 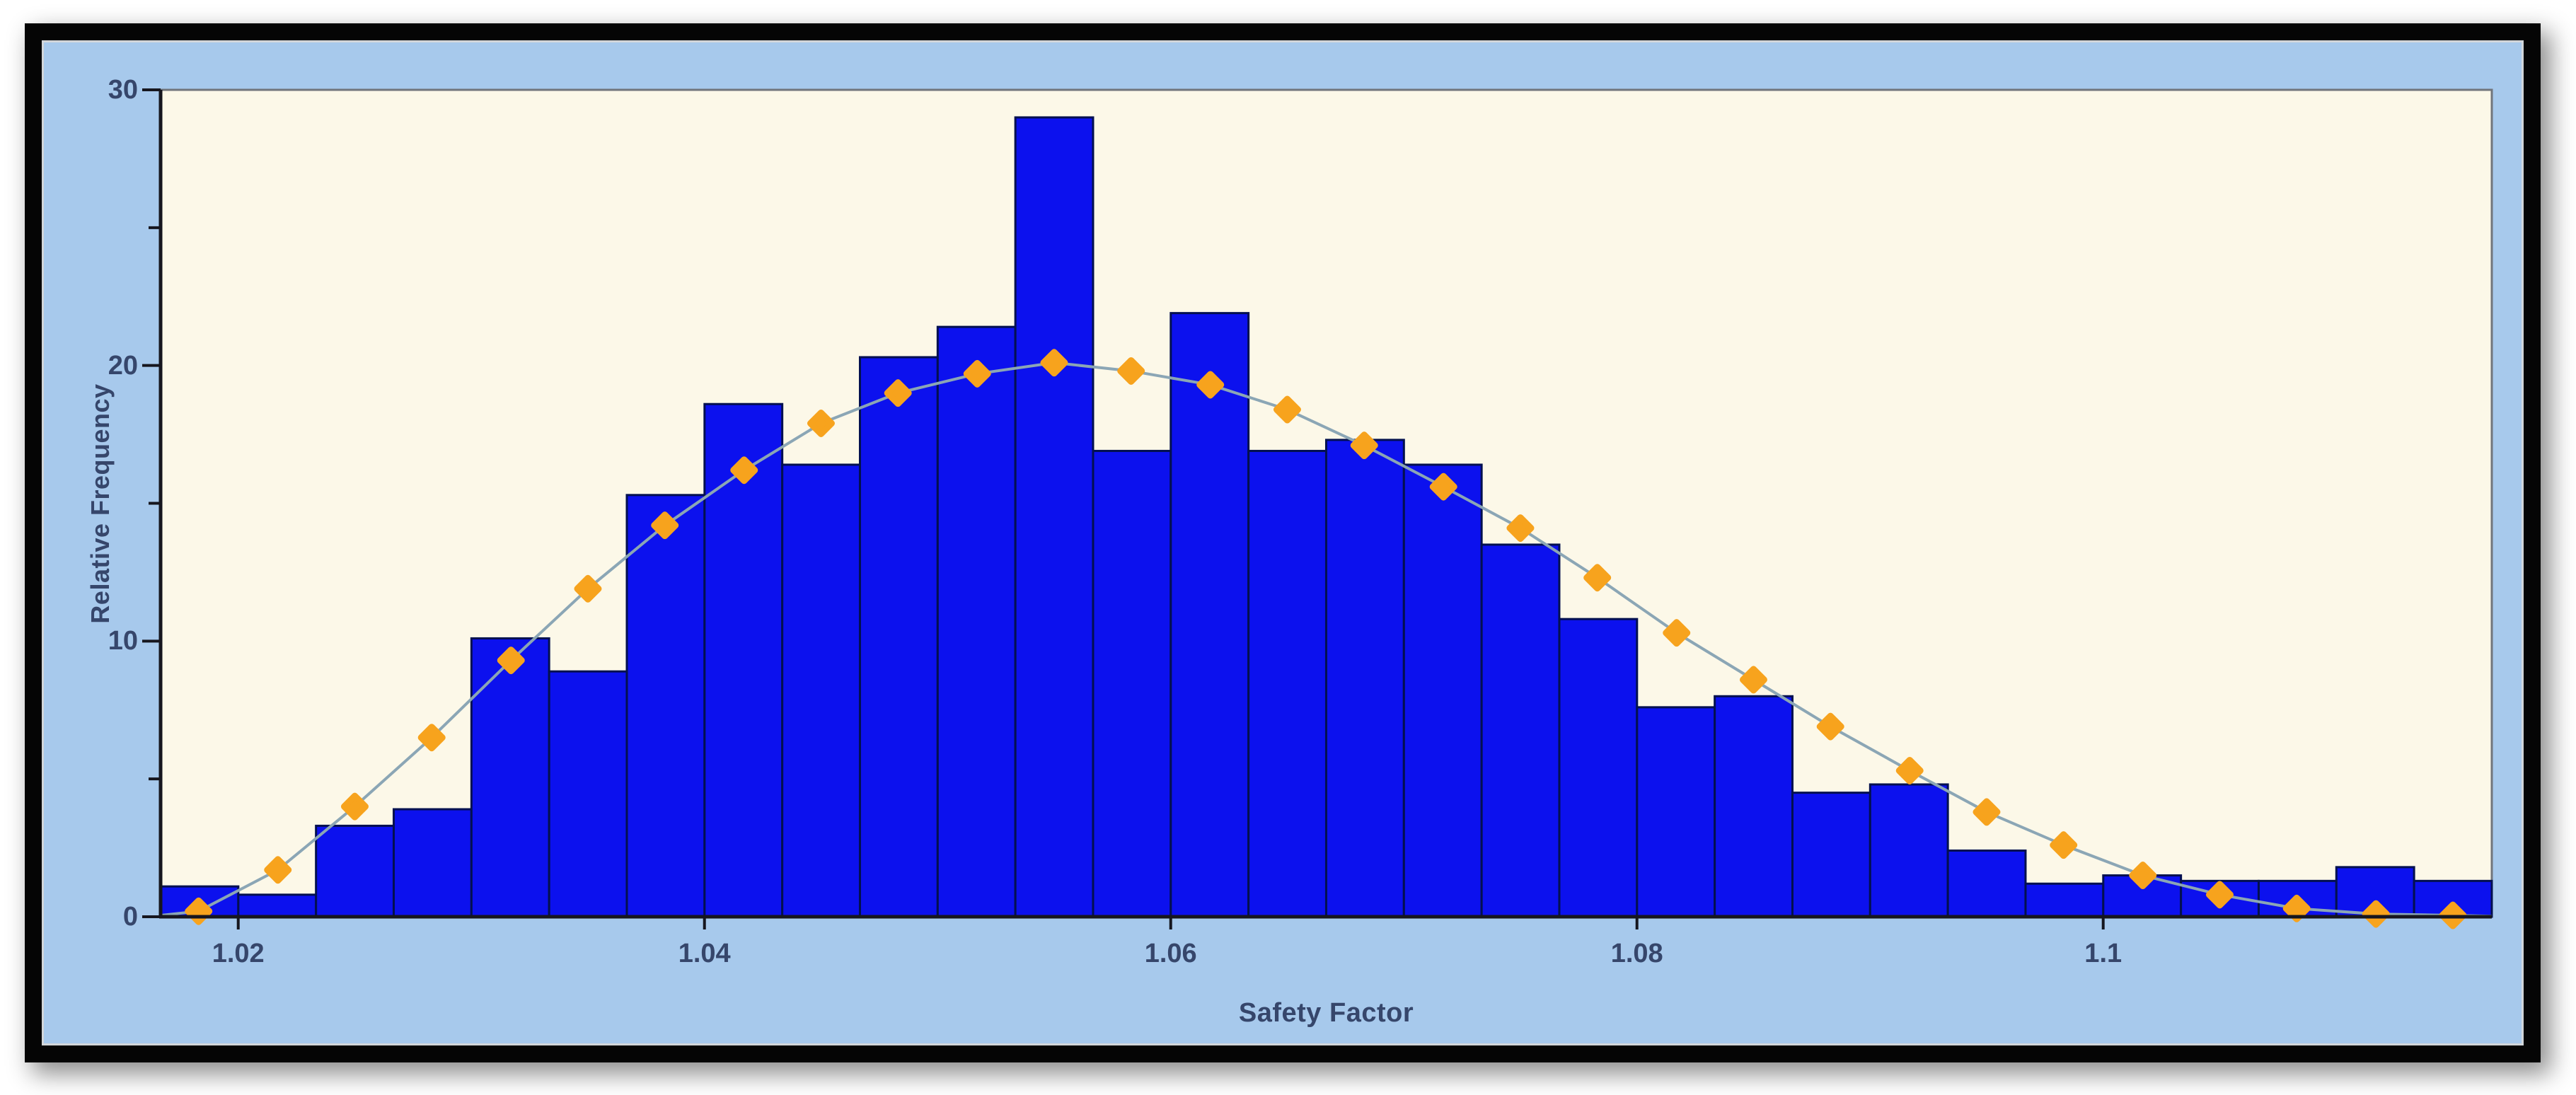 I want to click on x-tick-label: 1.04, so click(x=704, y=953).